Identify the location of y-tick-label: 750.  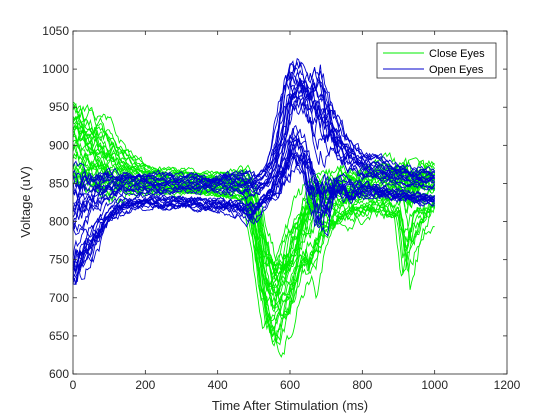
(59, 260).